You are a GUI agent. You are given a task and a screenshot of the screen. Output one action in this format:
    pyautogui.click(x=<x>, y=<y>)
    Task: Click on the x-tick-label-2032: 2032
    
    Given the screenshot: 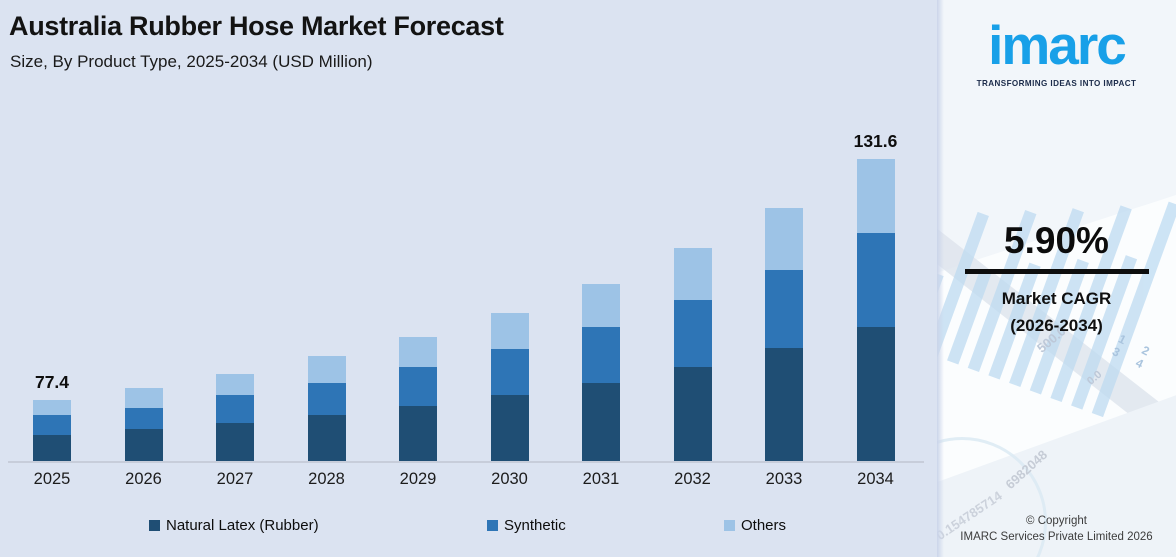 What is the action you would take?
    pyautogui.click(x=692, y=479)
    